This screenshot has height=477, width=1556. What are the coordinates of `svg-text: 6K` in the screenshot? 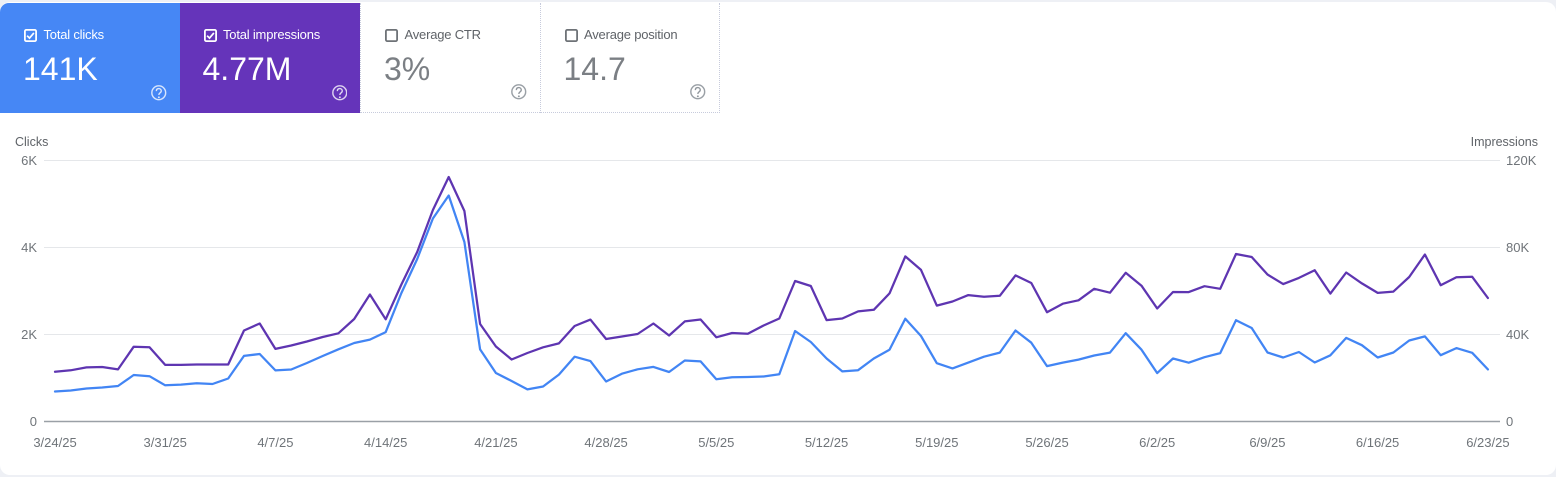 It's located at (29, 160).